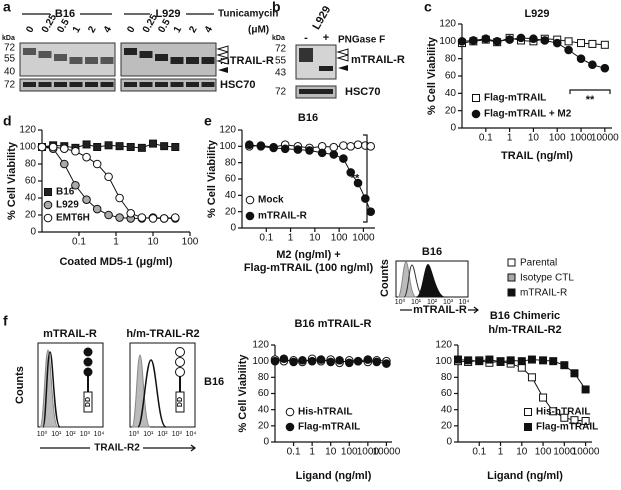  What do you see at coordinates (258, 30) in the screenshot?
I see `unit: (μM)` at bounding box center [258, 30].